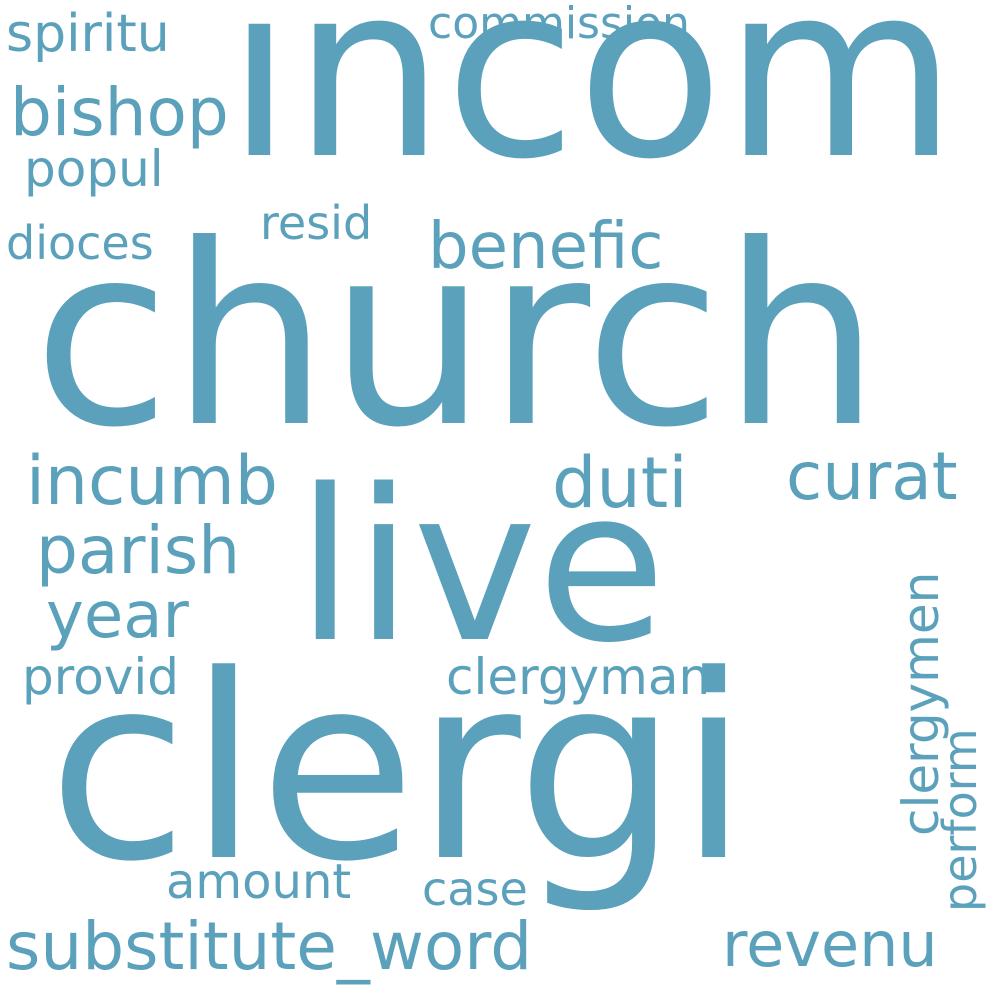  I want to click on word-revenu: revenu, so click(830, 944).